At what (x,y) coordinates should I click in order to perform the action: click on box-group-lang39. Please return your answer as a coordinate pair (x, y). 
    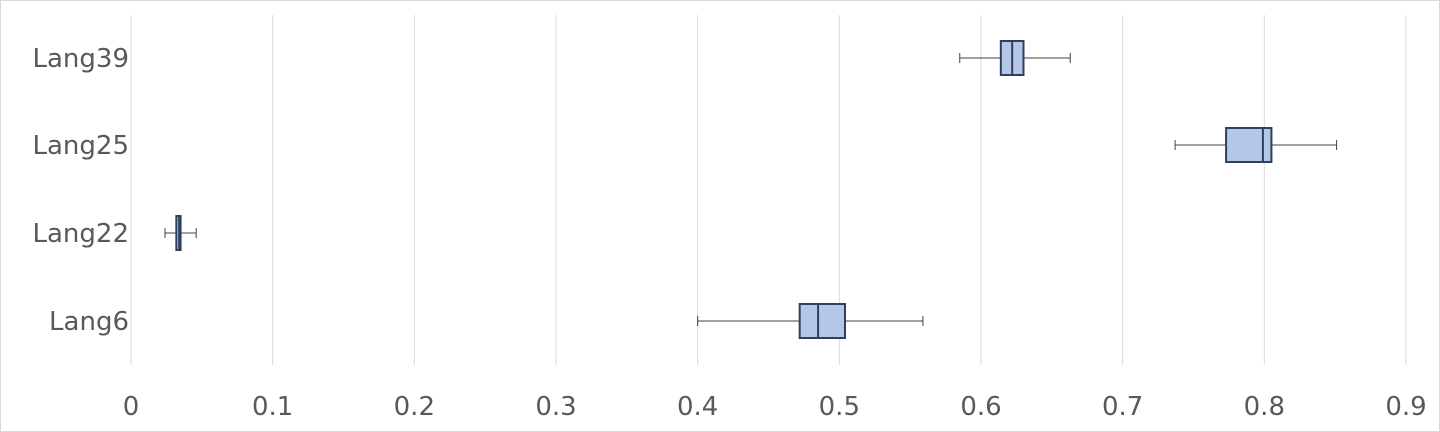
    Looking at the image, I should click on (1015, 58).